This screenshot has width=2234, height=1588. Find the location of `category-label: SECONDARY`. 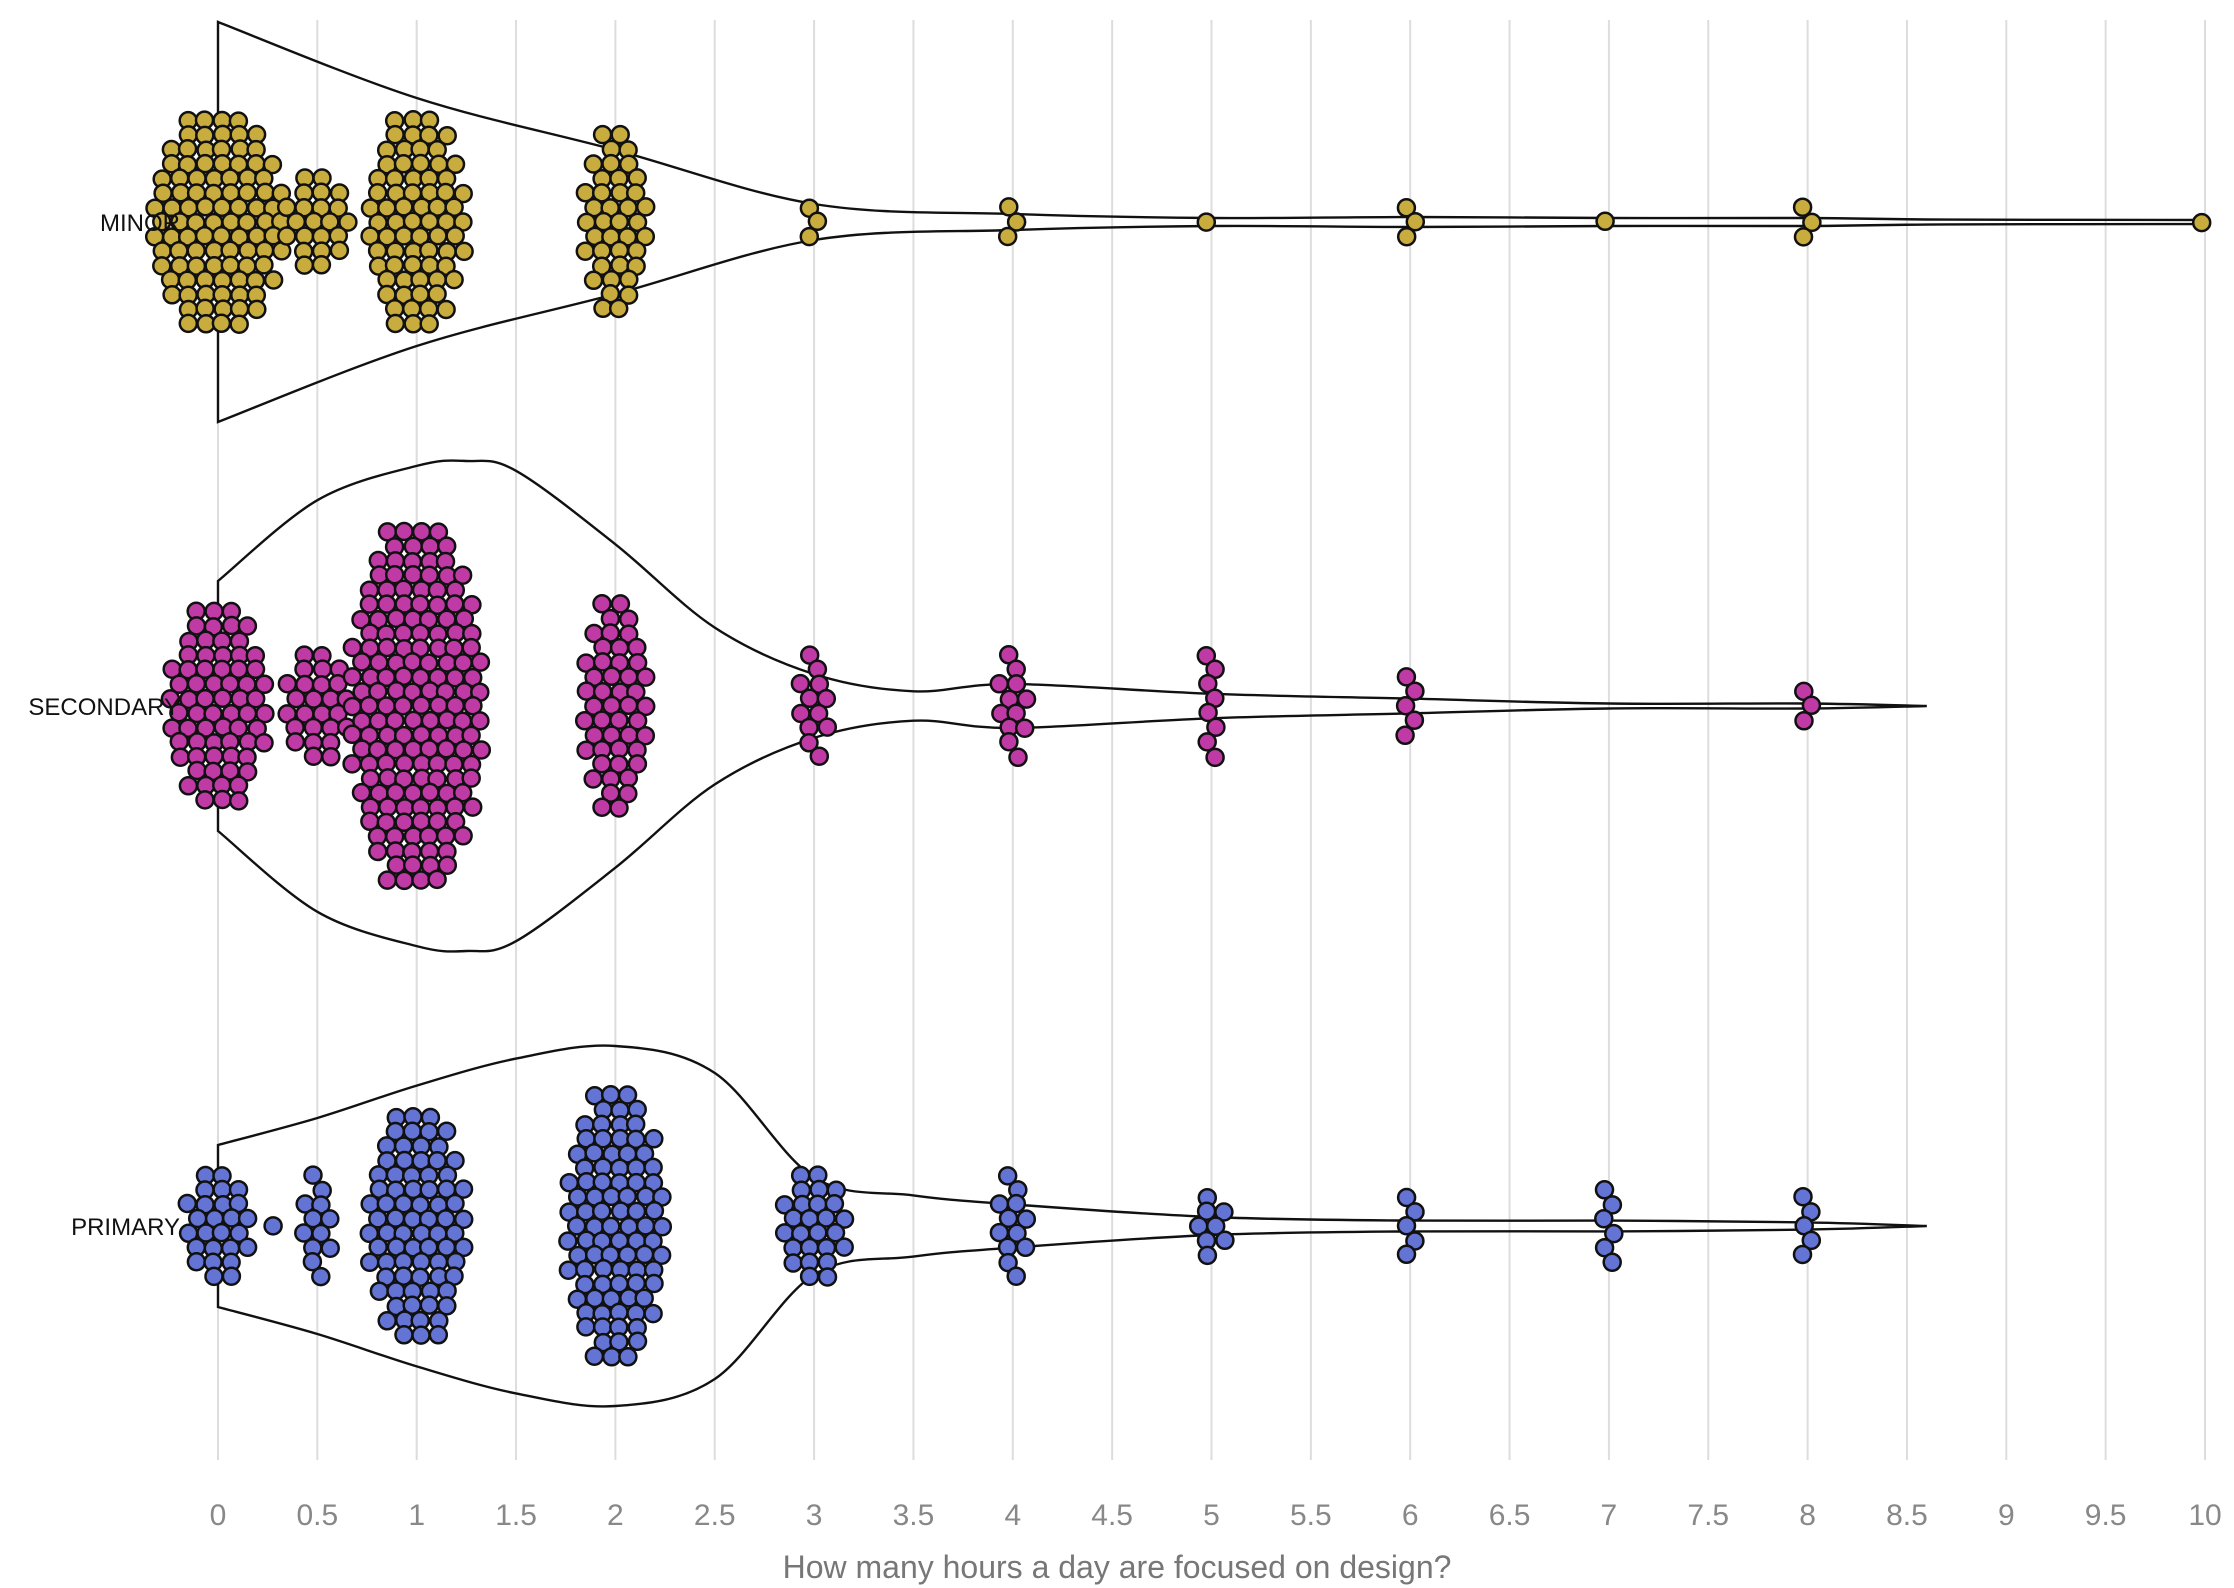

category-label: SECONDARY is located at coordinates (104, 707).